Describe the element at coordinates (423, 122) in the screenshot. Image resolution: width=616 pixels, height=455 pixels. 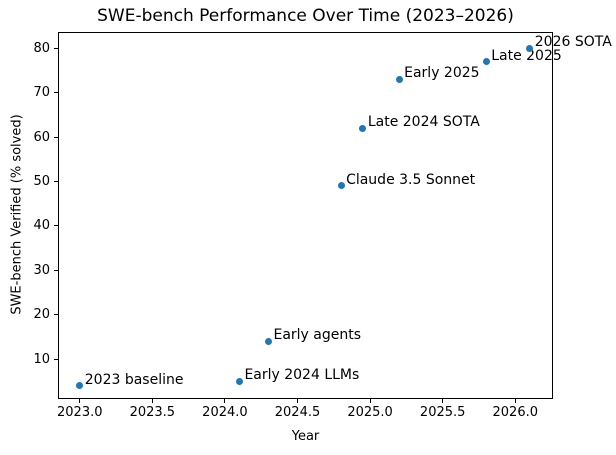
I see `point-annotation: Late 2024 SOTA` at that location.